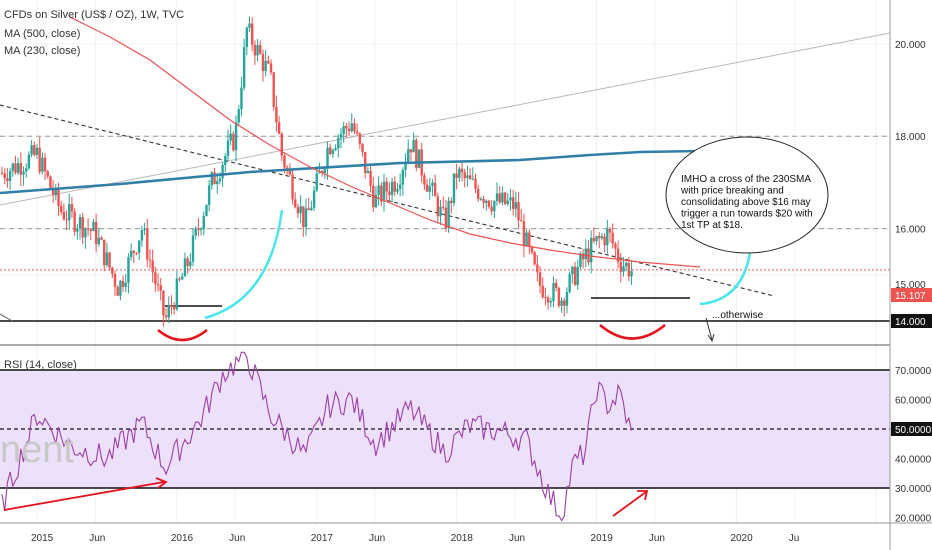 This screenshot has height=550, width=932. Describe the element at coordinates (602, 538) in the screenshot. I see `time-tick-label: 2019` at that location.